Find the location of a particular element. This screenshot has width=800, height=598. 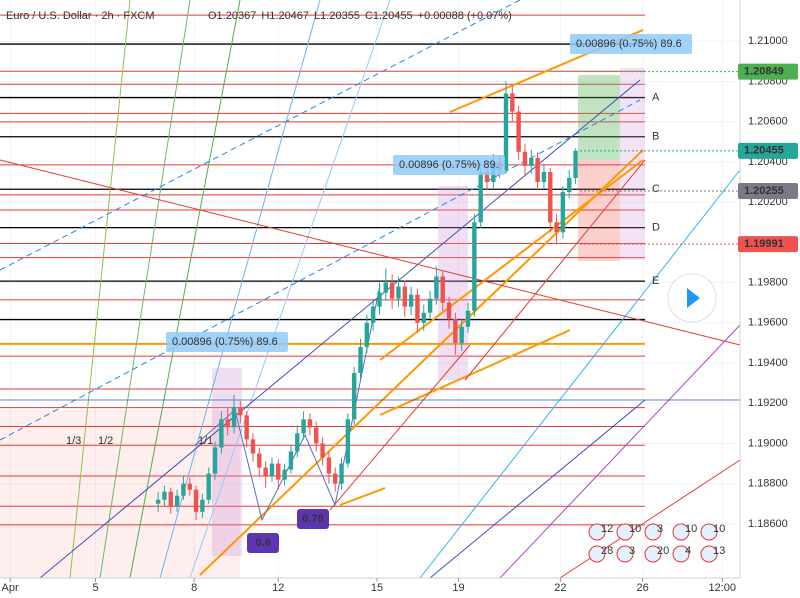

badge-label: 0.8 is located at coordinates (262, 543).